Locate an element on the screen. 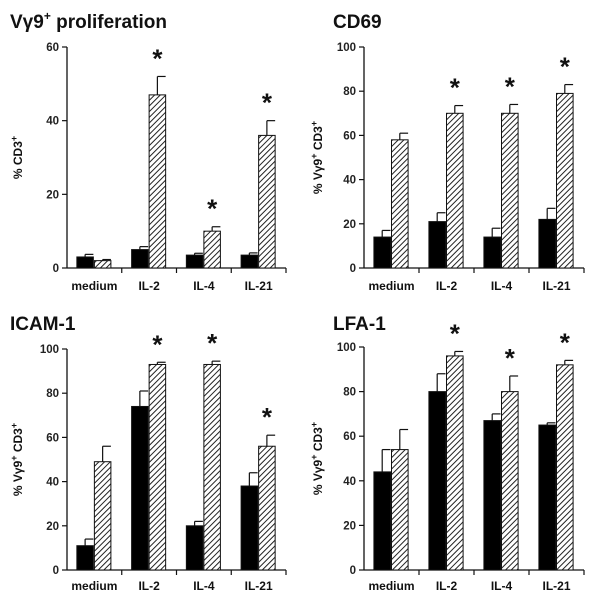 The height and width of the screenshot is (602, 595). panel-title-main: CD69 is located at coordinates (357, 22).